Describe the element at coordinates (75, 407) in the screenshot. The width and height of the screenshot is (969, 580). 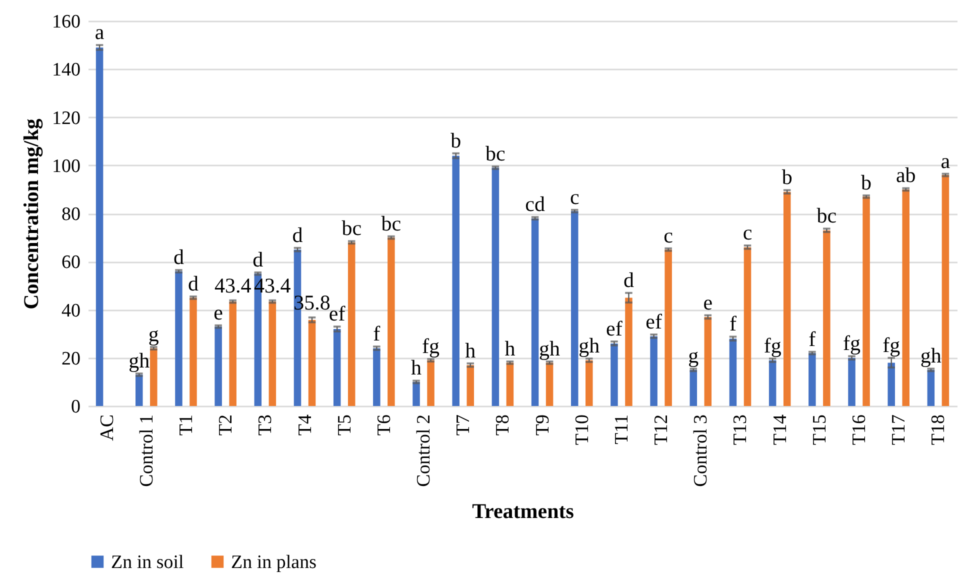
I see `y-tick-label: 0` at that location.